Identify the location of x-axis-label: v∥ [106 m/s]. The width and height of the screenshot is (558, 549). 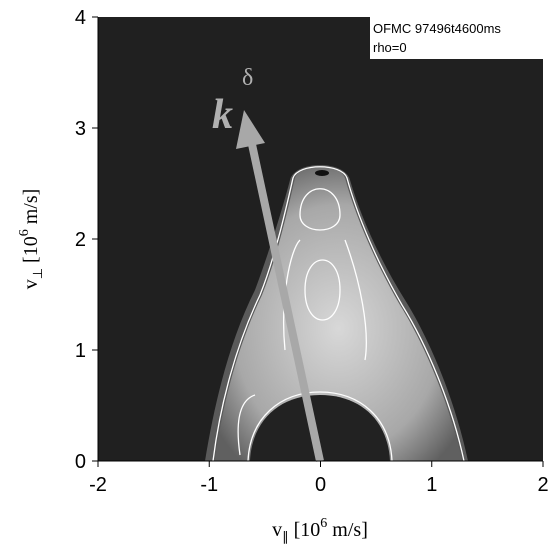
(320, 530).